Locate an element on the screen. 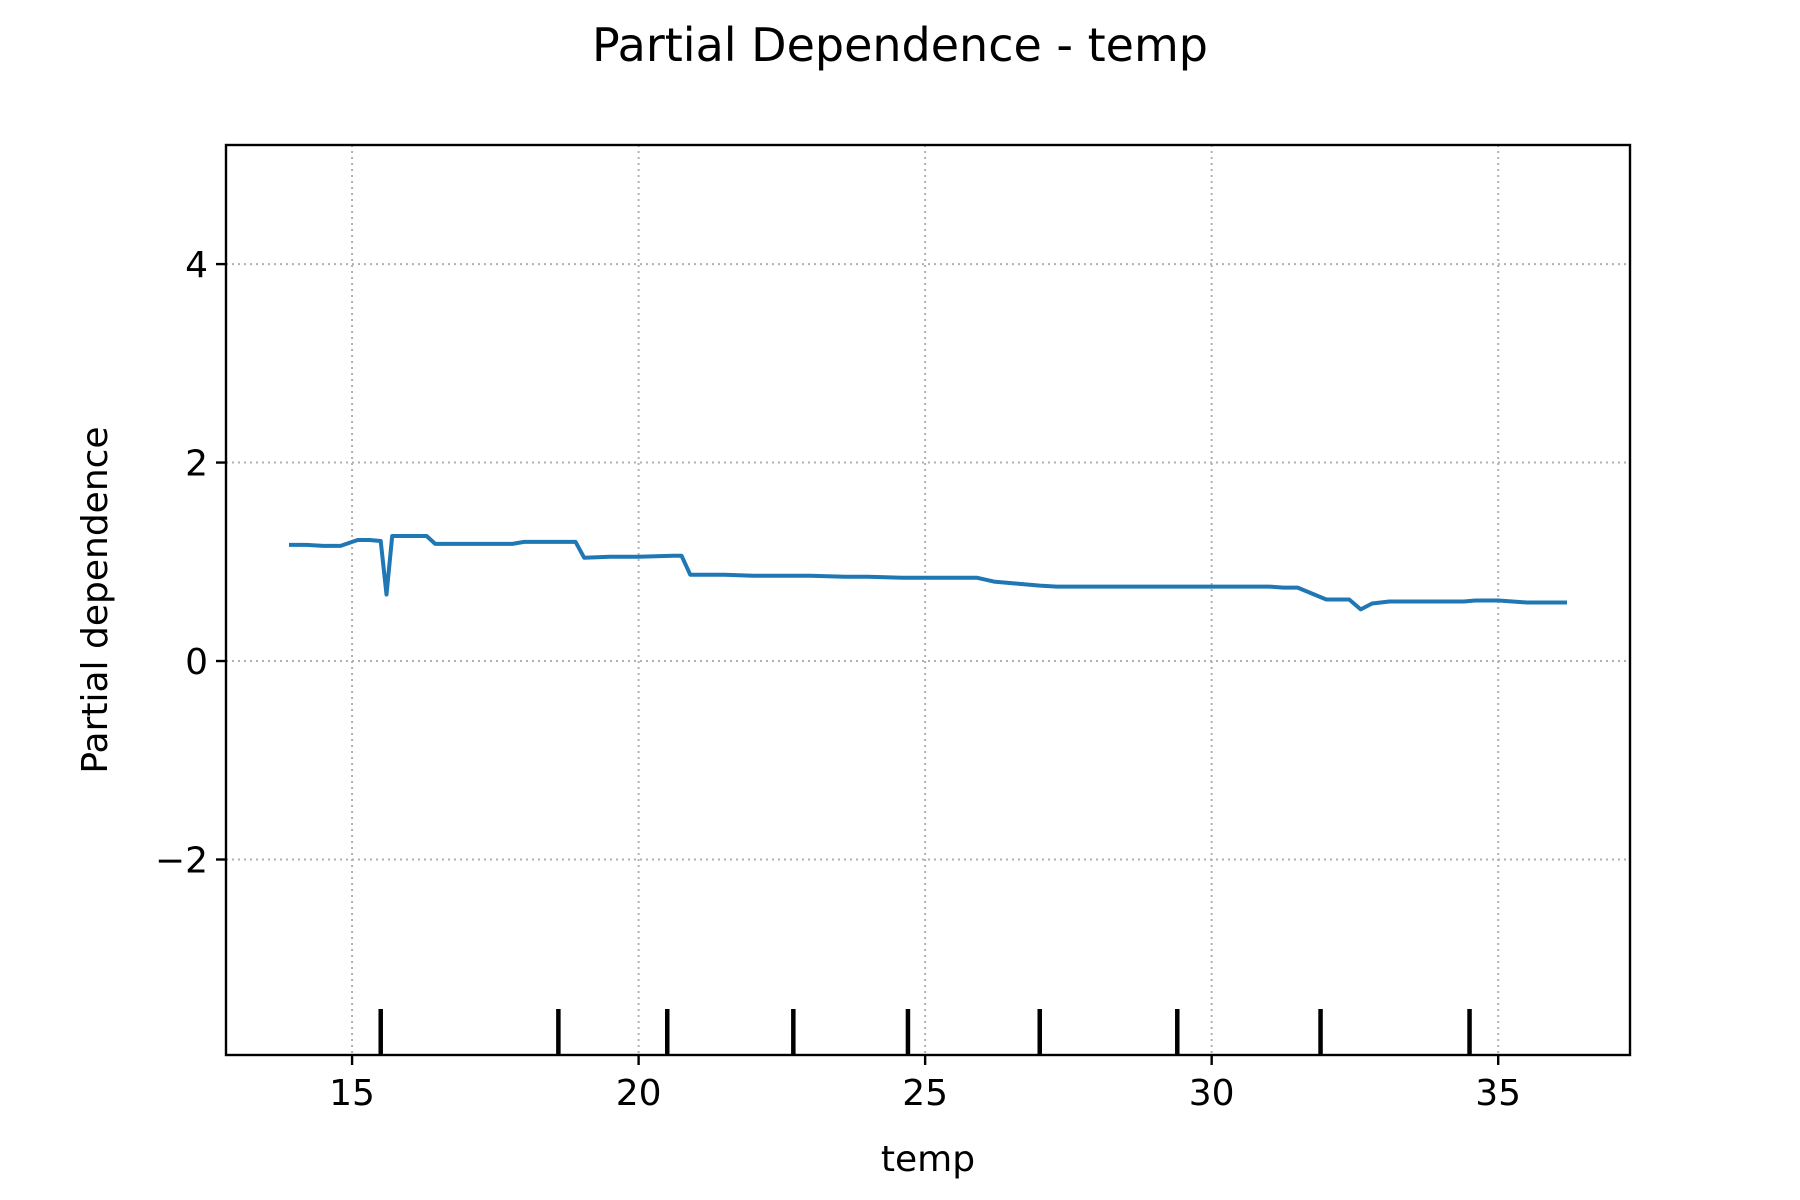 Image resolution: width=1800 pixels, height=1200 pixels. x-tick-label: 35 is located at coordinates (1498, 1093).